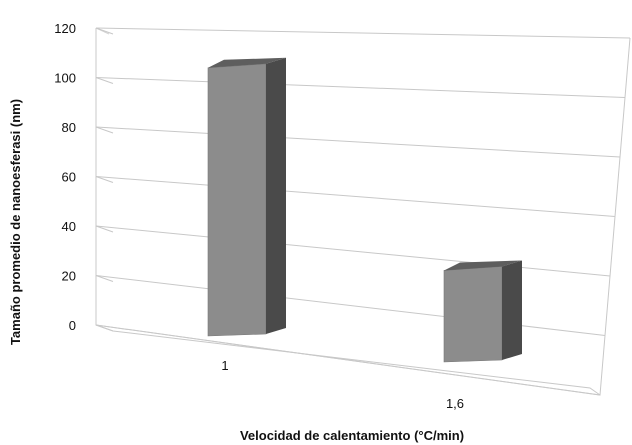 This screenshot has width=632, height=445. I want to click on y-axis-label: Tamaño promedio de nanoesferasi (nm), so click(15, 222).